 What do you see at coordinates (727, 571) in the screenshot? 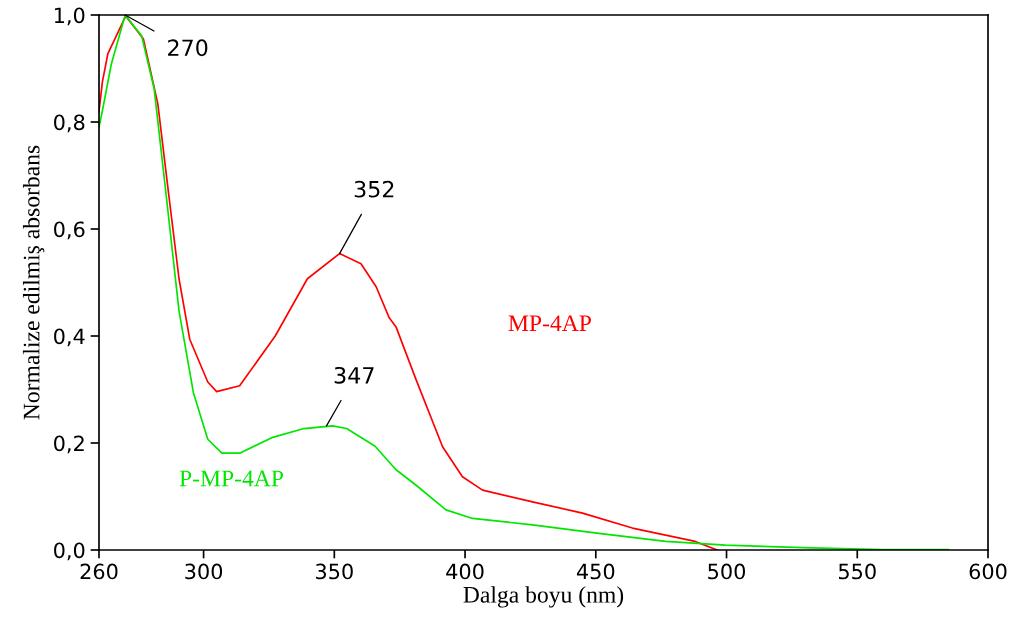
I see `x-tick-label: 500` at bounding box center [727, 571].